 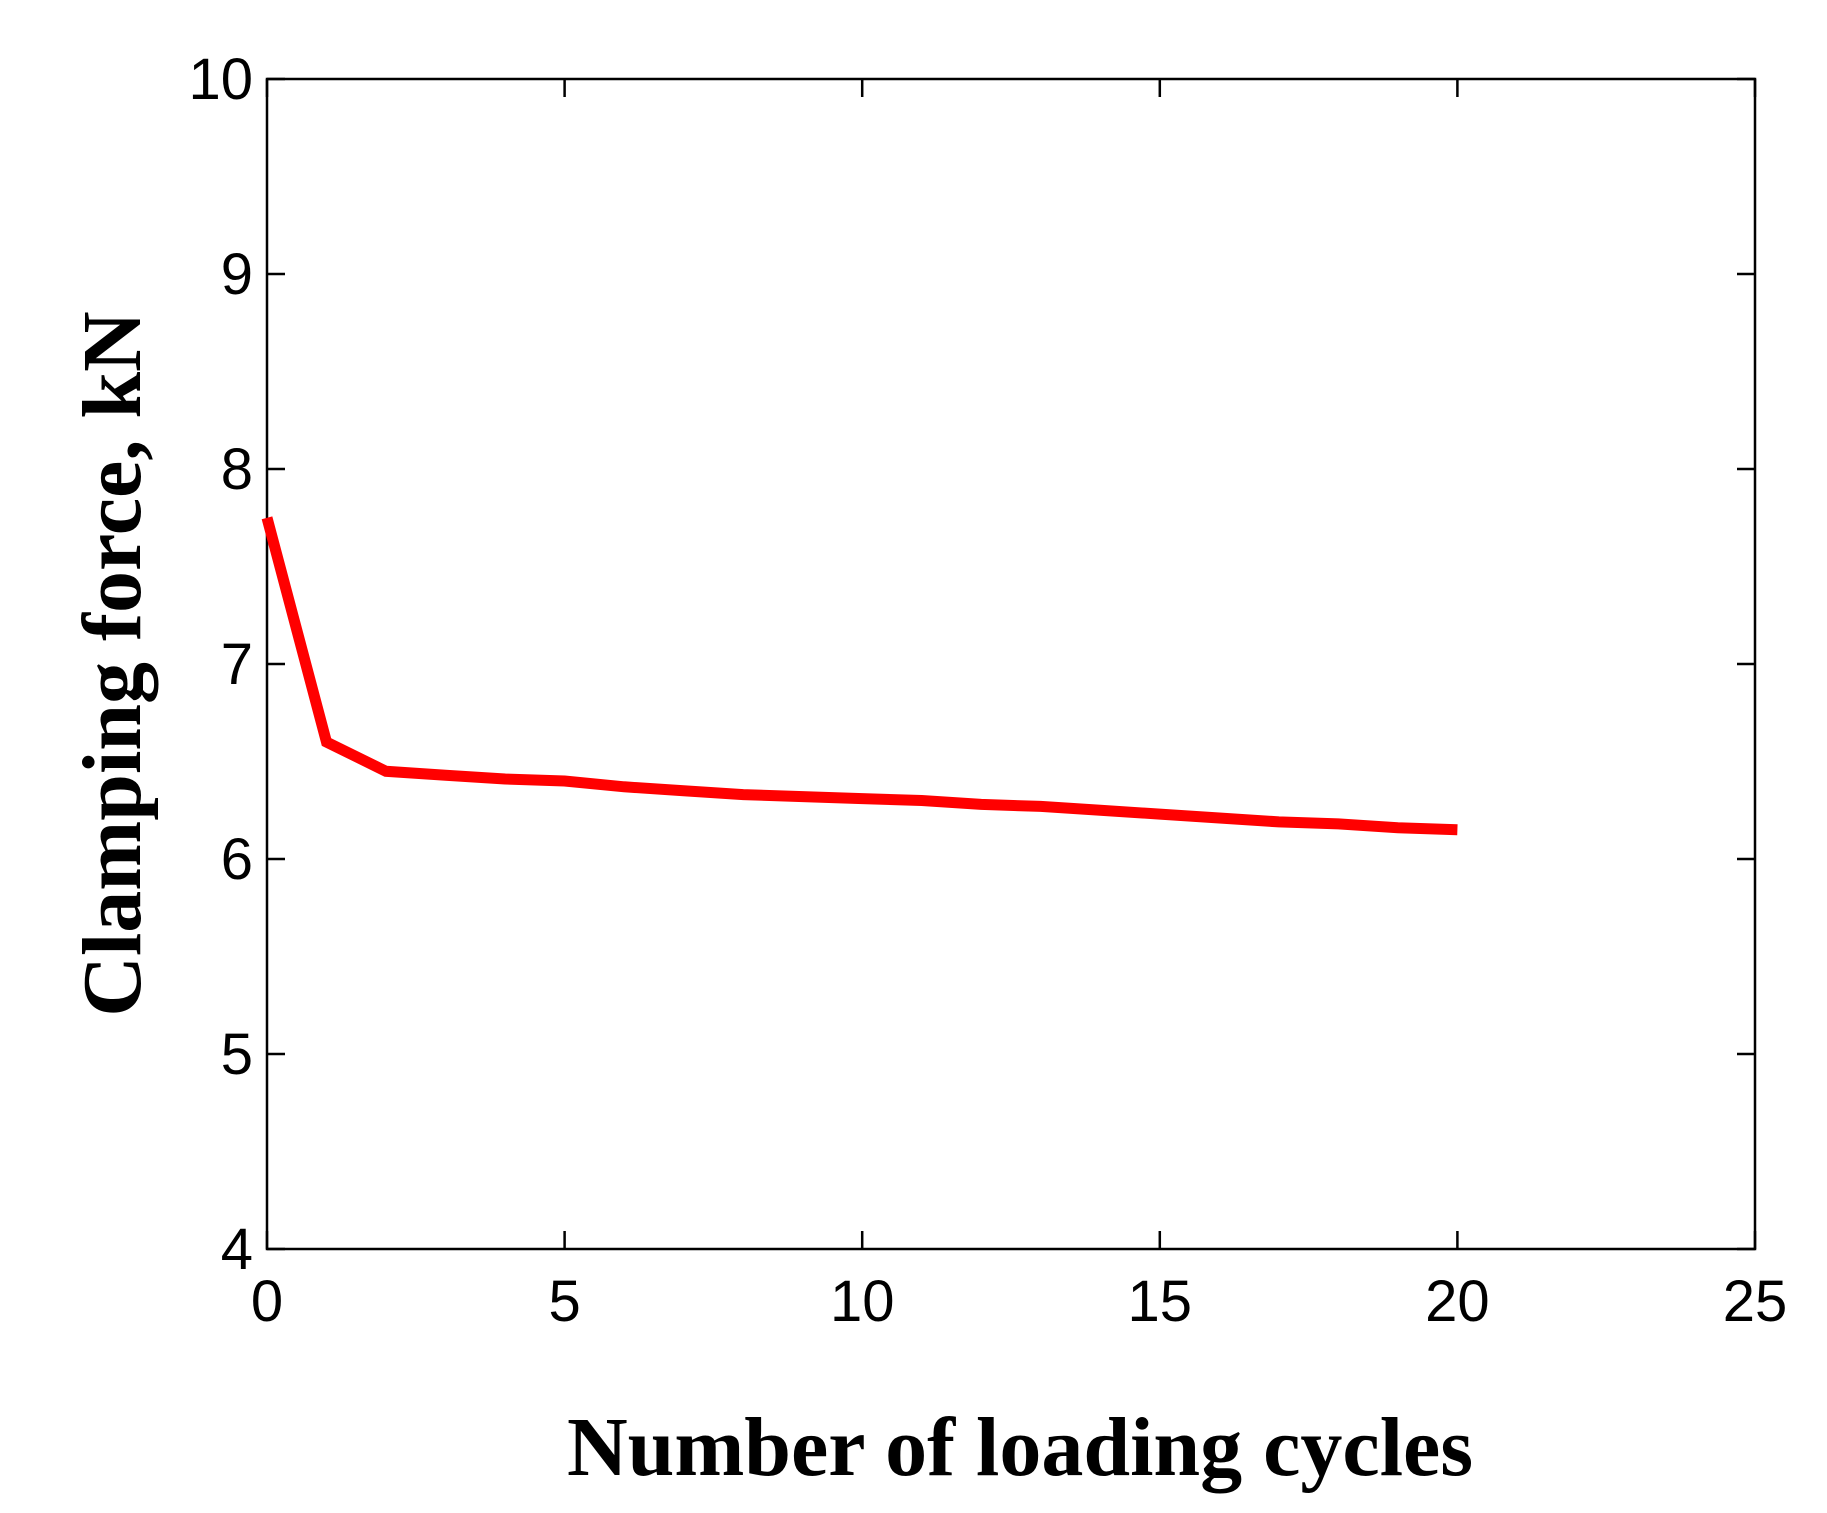 I want to click on x-tick-label: 10, so click(x=862, y=1301).